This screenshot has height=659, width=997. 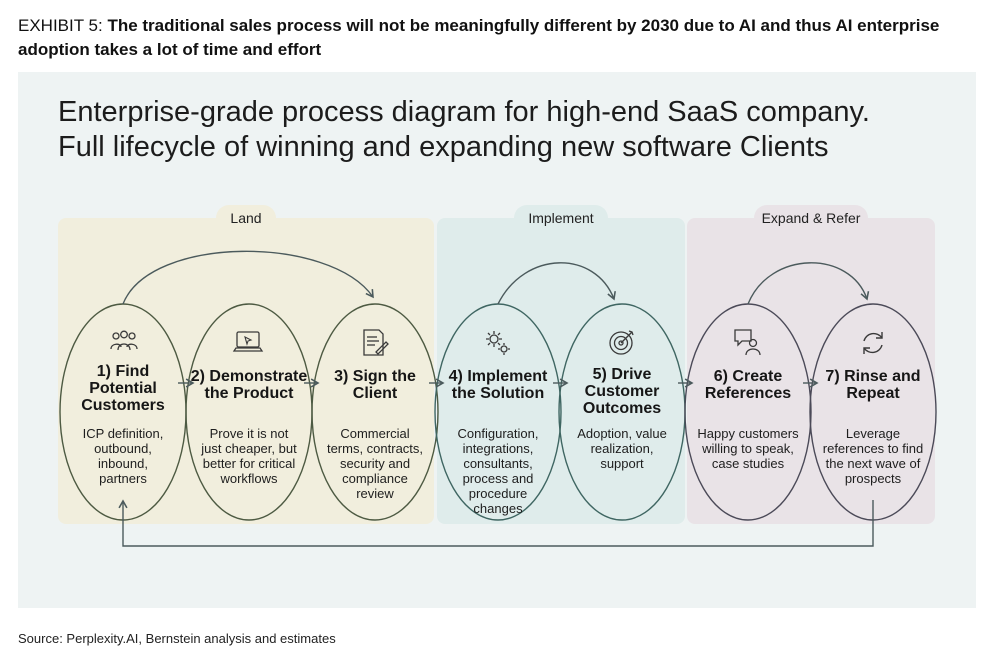 What do you see at coordinates (622, 391) in the screenshot?
I see `step-5-title: 5) Drive Customer Outcomes` at bounding box center [622, 391].